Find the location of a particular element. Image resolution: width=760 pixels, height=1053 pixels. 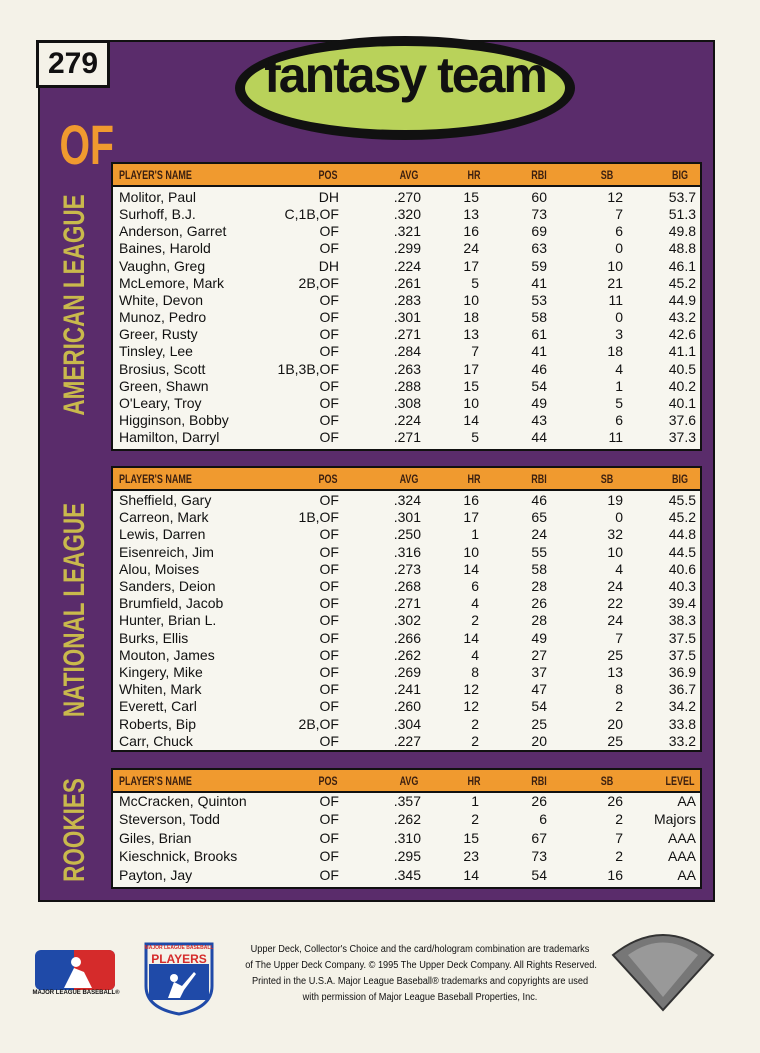

stat-cell: .271 is located at coordinates (407, 334).